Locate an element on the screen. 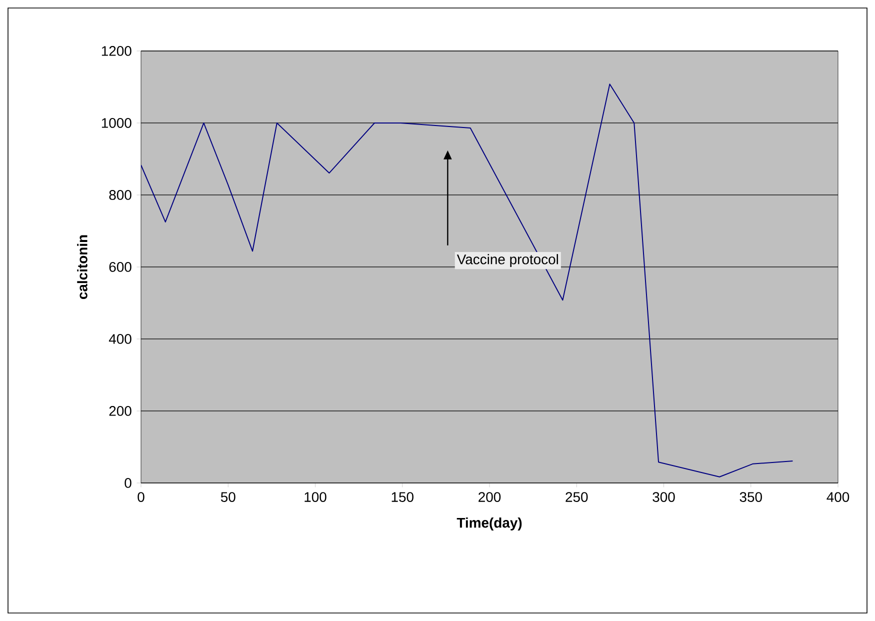 The height and width of the screenshot is (621, 875). y-tick-label: 0 is located at coordinates (128, 483).